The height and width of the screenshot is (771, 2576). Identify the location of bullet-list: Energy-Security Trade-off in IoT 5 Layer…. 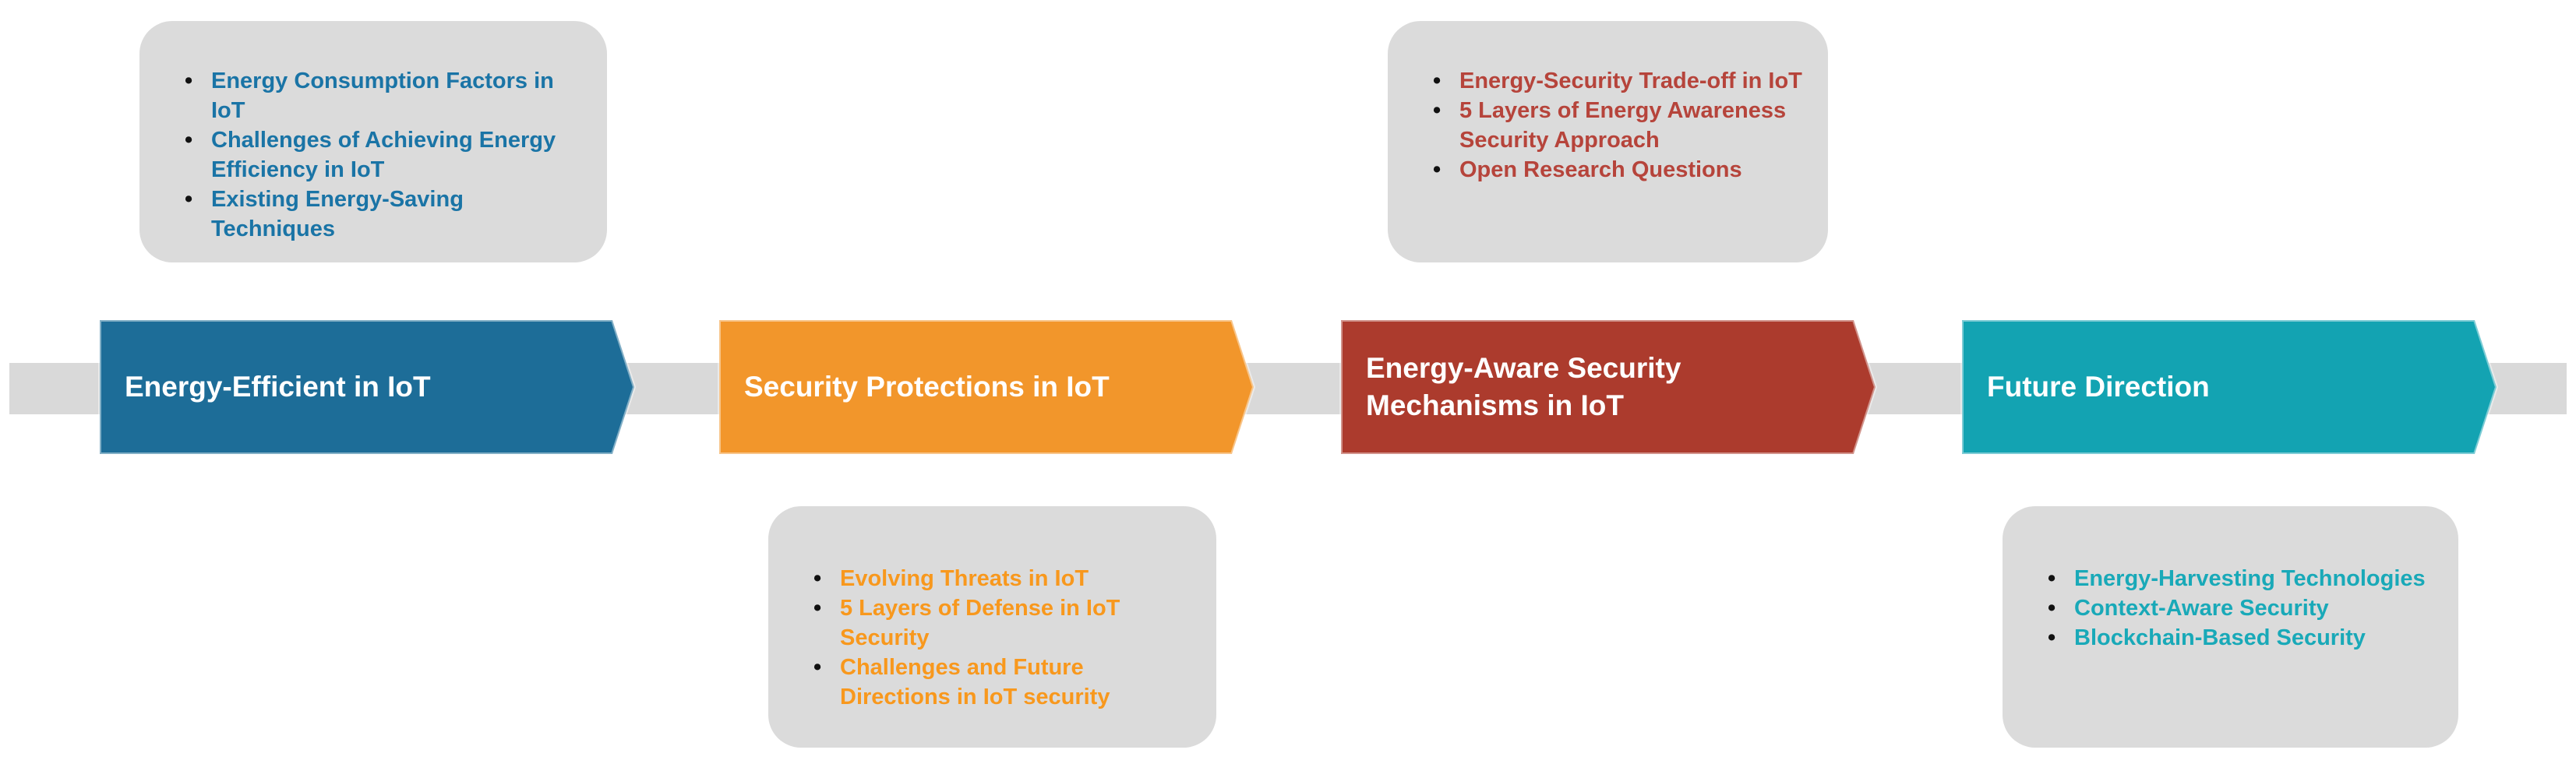
(1628, 126).